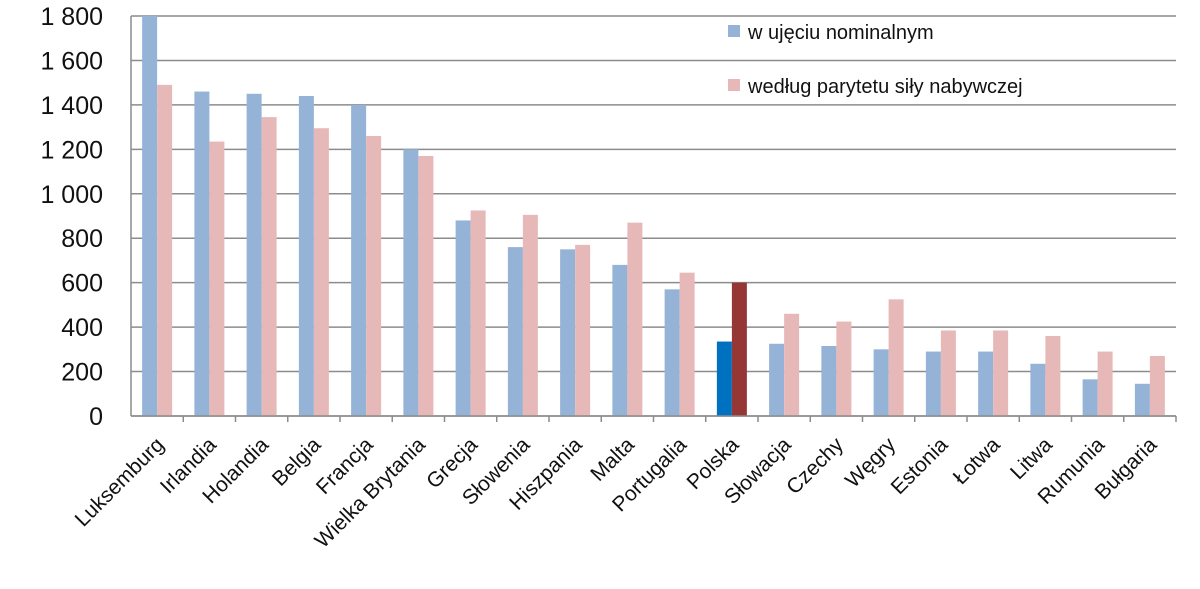 The height and width of the screenshot is (589, 1200). I want to click on y-tick-label: 1 400, so click(71, 106).